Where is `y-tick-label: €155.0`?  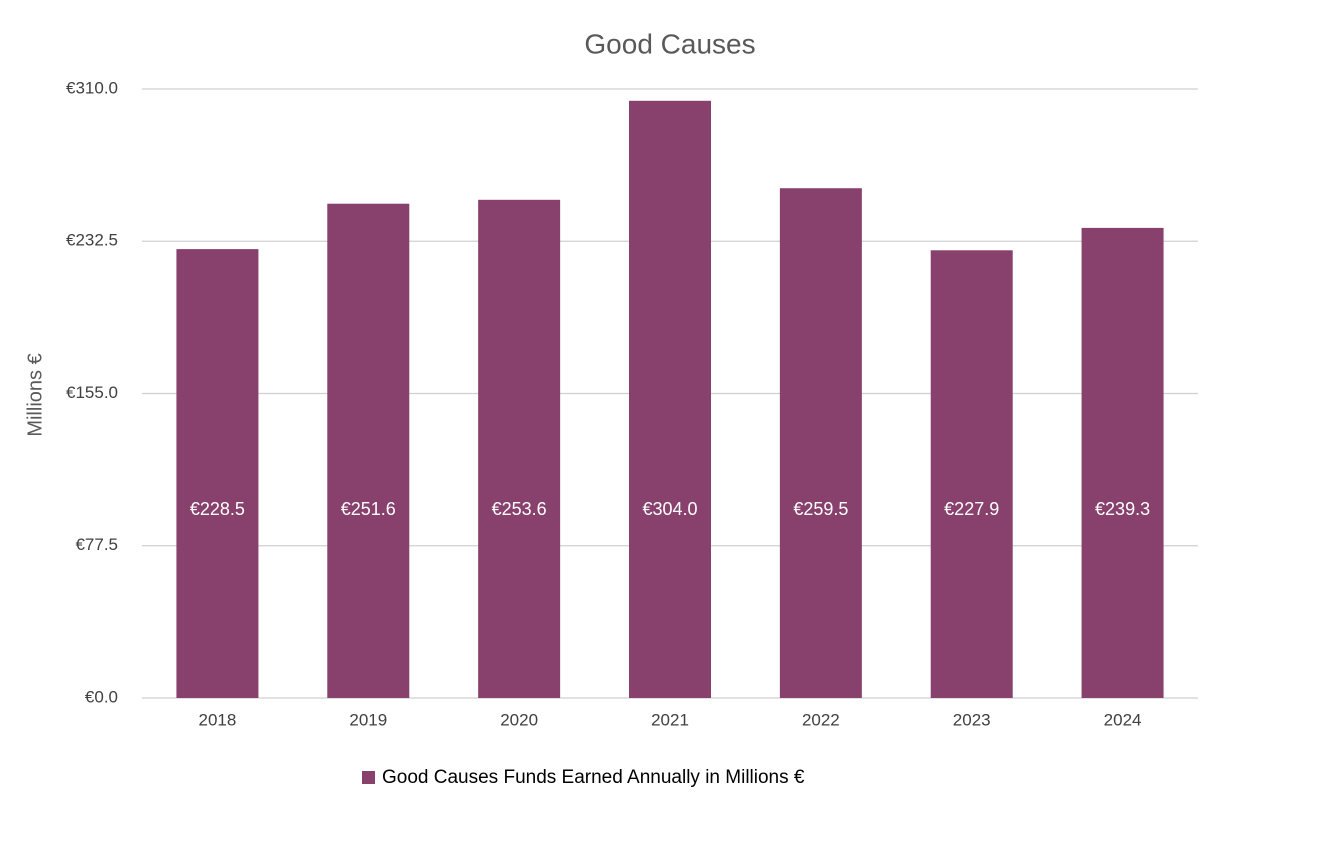
y-tick-label: €155.0 is located at coordinates (92, 392).